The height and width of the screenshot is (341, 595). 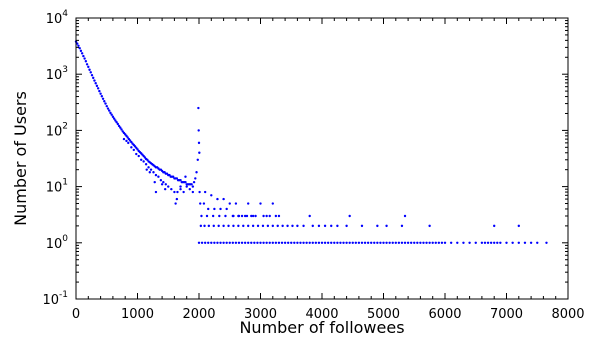 I want to click on y-axis-title: Number of Users, so click(x=20, y=158).